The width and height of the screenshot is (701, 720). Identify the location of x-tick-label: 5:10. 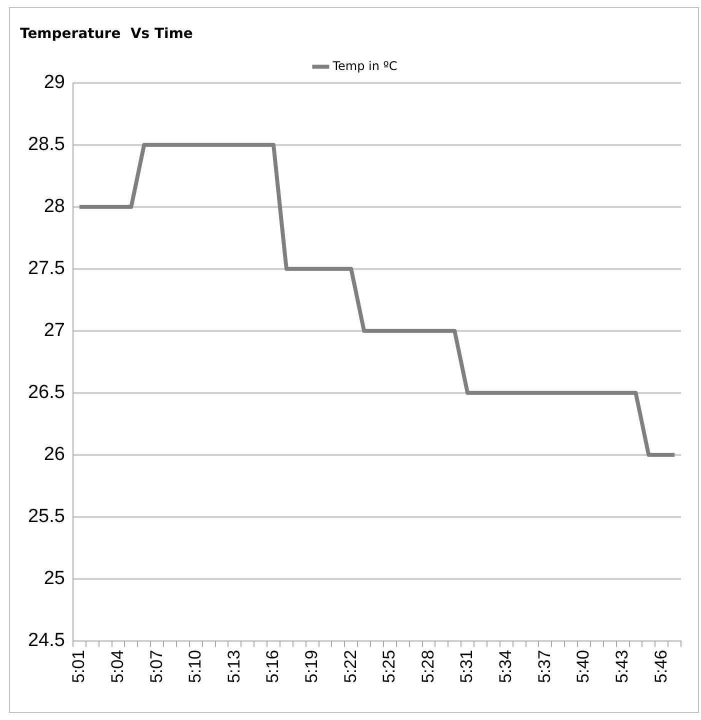
(195, 667).